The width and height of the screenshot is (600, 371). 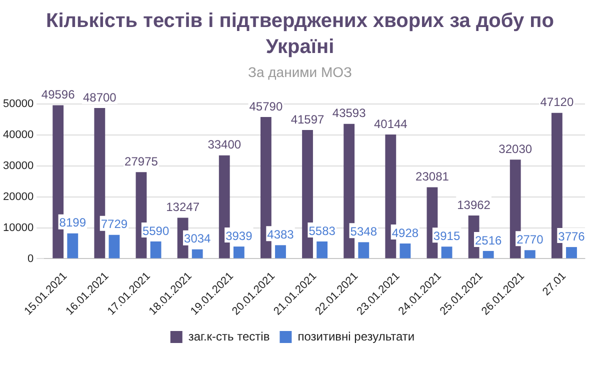 I want to click on legend-label: заг.к-сть тестів, so click(x=229, y=336).